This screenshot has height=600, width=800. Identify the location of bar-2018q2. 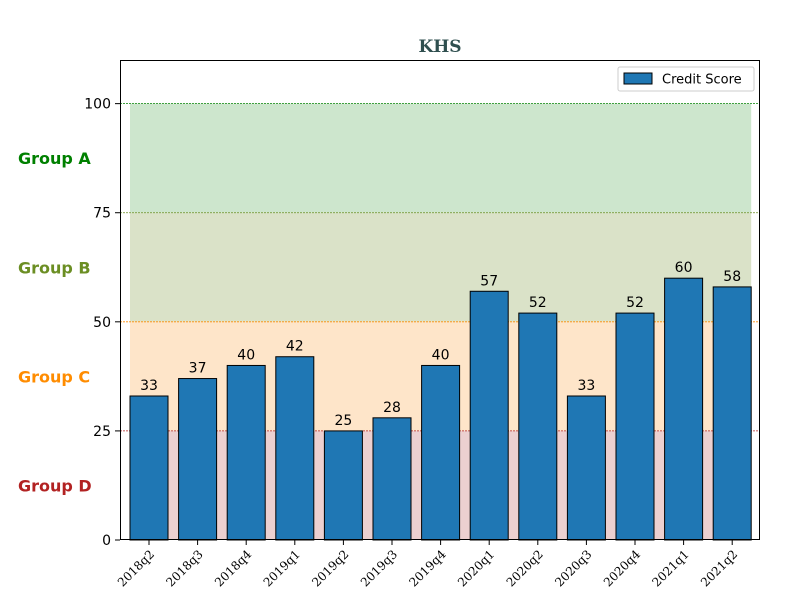
(149, 468).